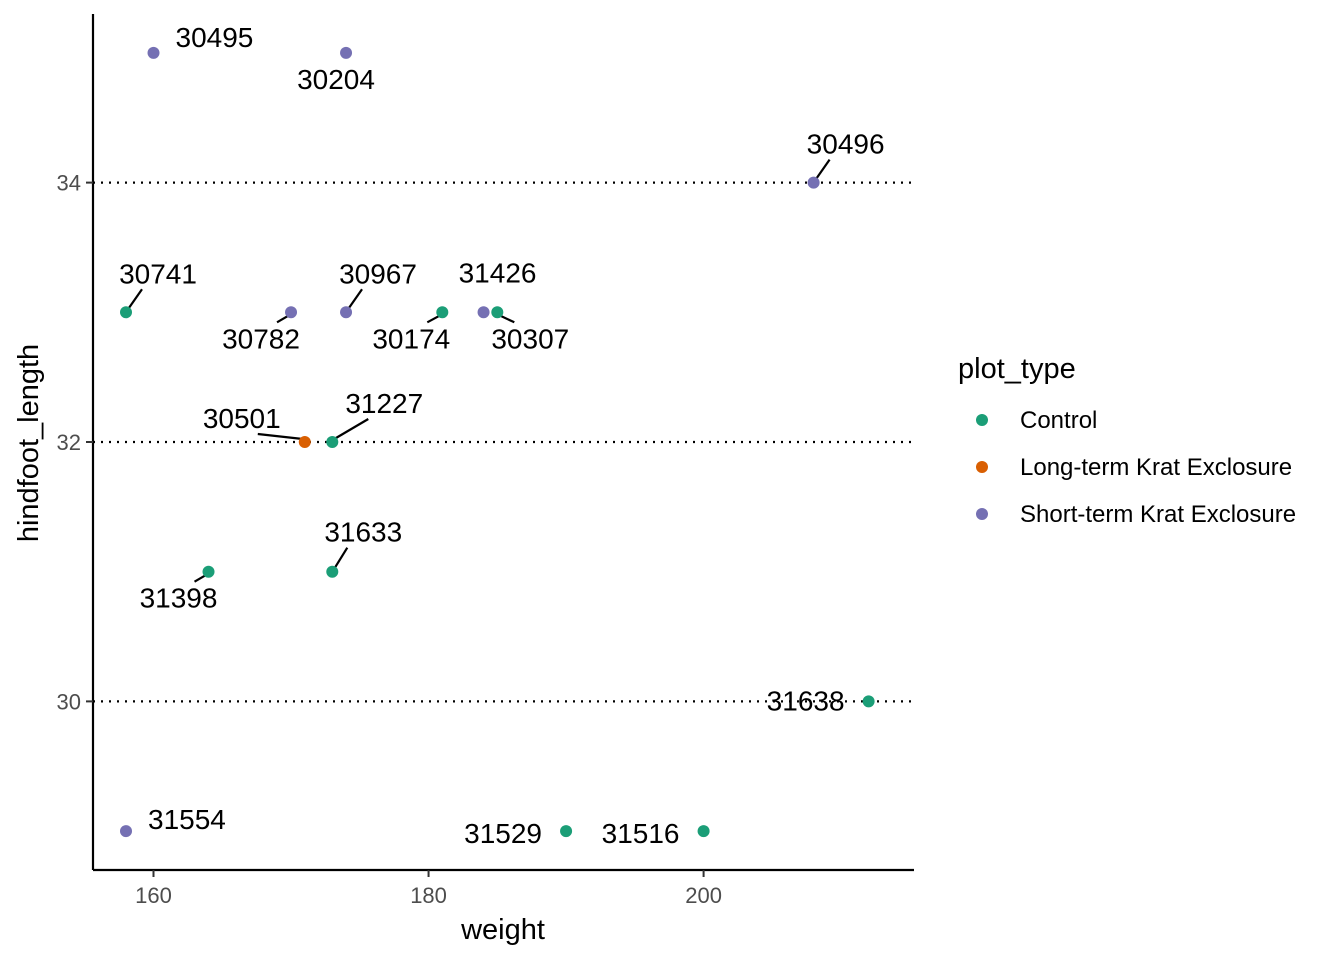  I want to click on point-label-31633: 31633, so click(363, 532).